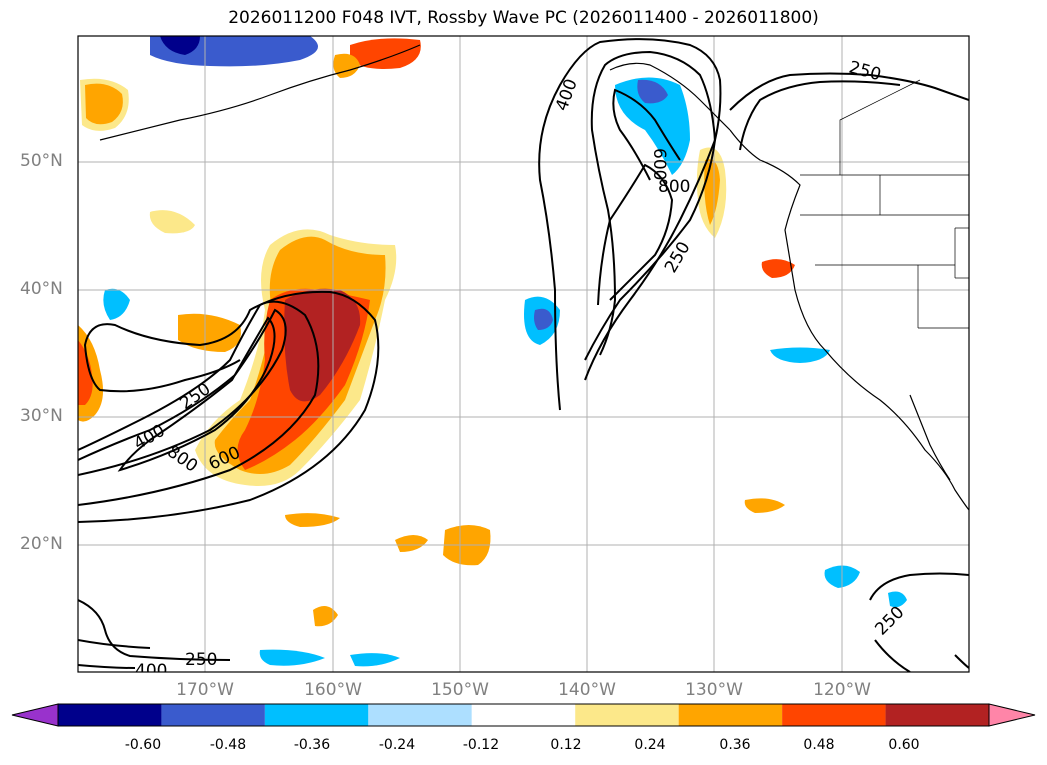 This screenshot has width=1047, height=765. I want to click on lon-label-130w: 130°W, so click(714, 690).